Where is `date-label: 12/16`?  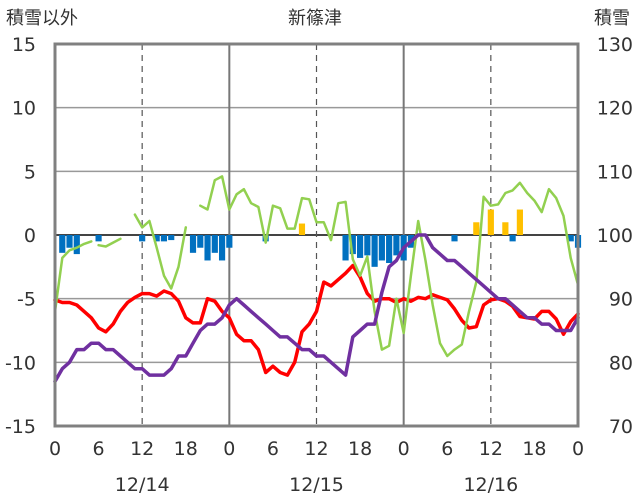
date-label: 12/16 is located at coordinates (490, 485).